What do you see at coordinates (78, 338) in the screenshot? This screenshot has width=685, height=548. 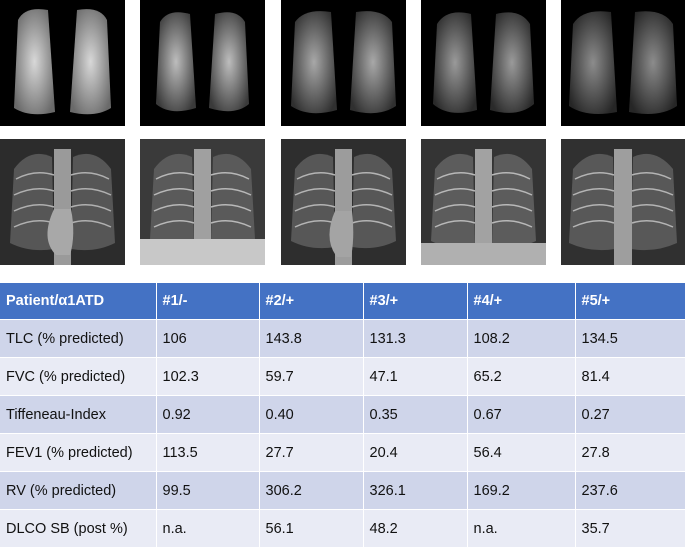 I see `row-label: TLC (% predicted)` at bounding box center [78, 338].